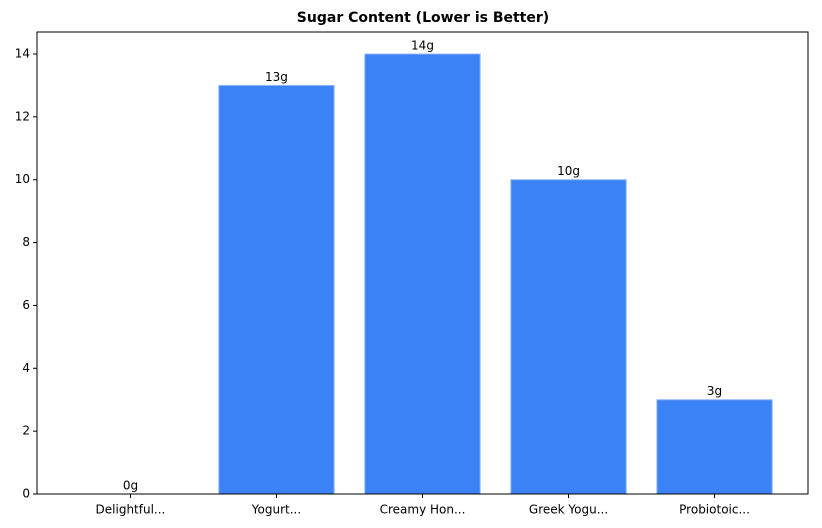 Image resolution: width=822 pixels, height=528 pixels. Describe the element at coordinates (26, 431) in the screenshot. I see `y-tick-label: 2` at that location.